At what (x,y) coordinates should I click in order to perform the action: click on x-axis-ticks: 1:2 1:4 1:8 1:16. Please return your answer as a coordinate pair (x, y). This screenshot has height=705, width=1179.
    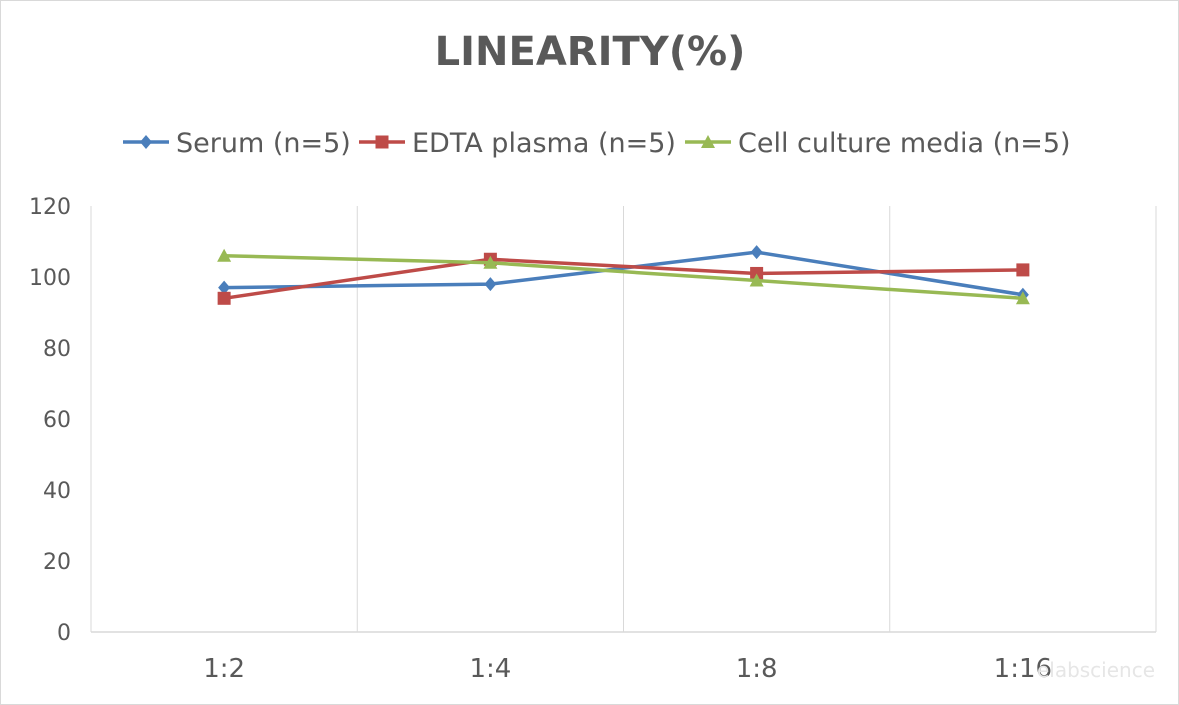
    Looking at the image, I should click on (627, 669).